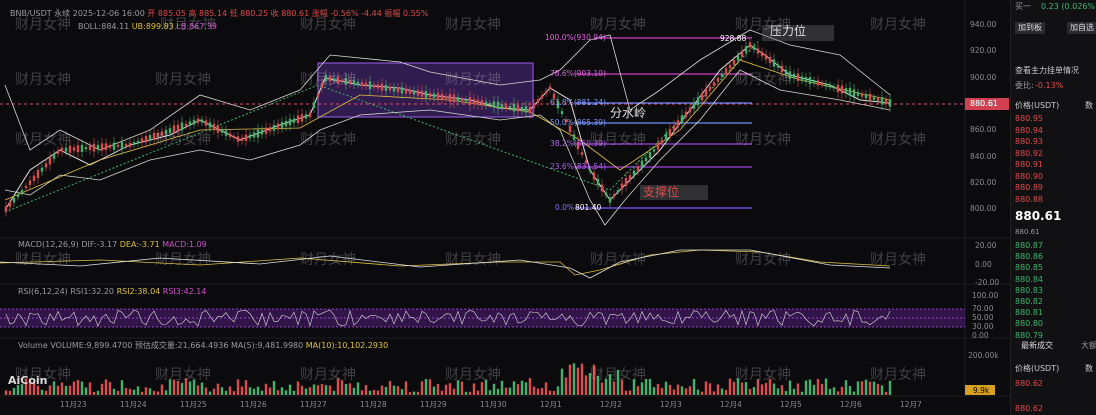  What do you see at coordinates (661, 192) in the screenshot?
I see `annotation: 支撑位` at bounding box center [661, 192].